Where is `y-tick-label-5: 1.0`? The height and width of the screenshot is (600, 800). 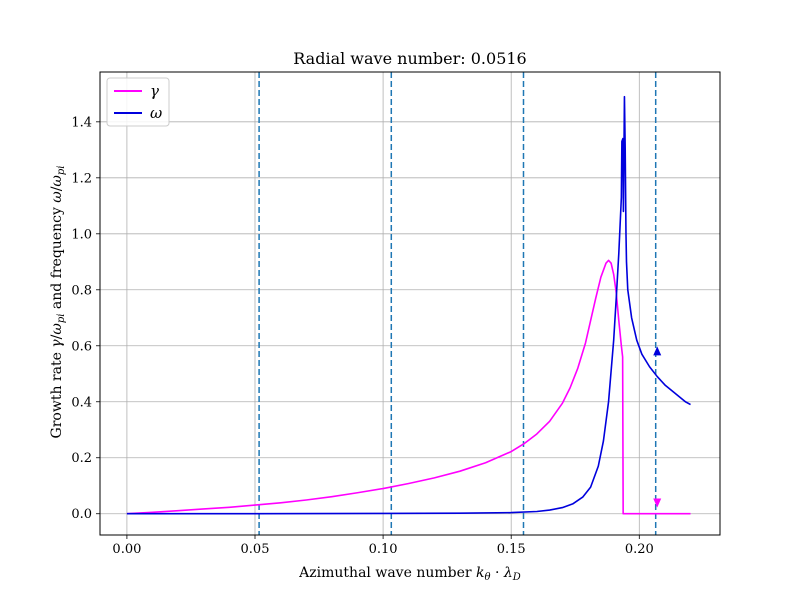
y-tick-label-5: 1.0 is located at coordinates (81, 234).